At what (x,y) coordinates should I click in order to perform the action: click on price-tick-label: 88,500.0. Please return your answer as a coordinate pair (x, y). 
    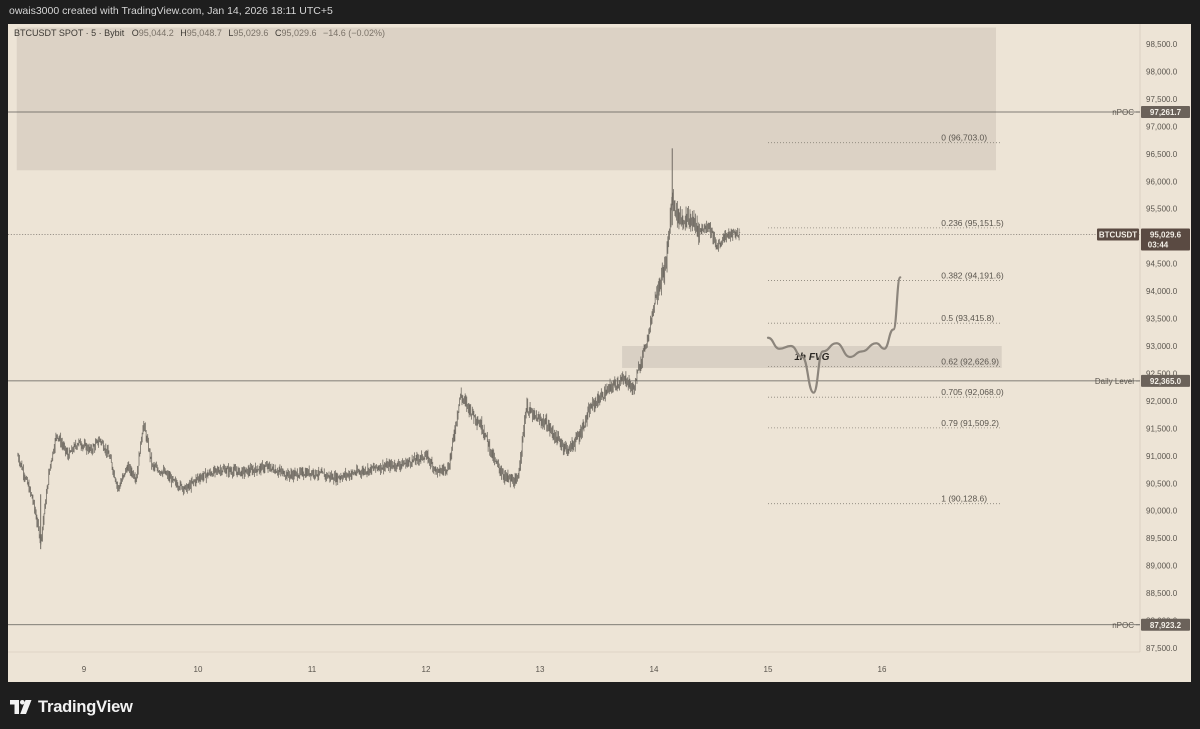
    Looking at the image, I should click on (1162, 593).